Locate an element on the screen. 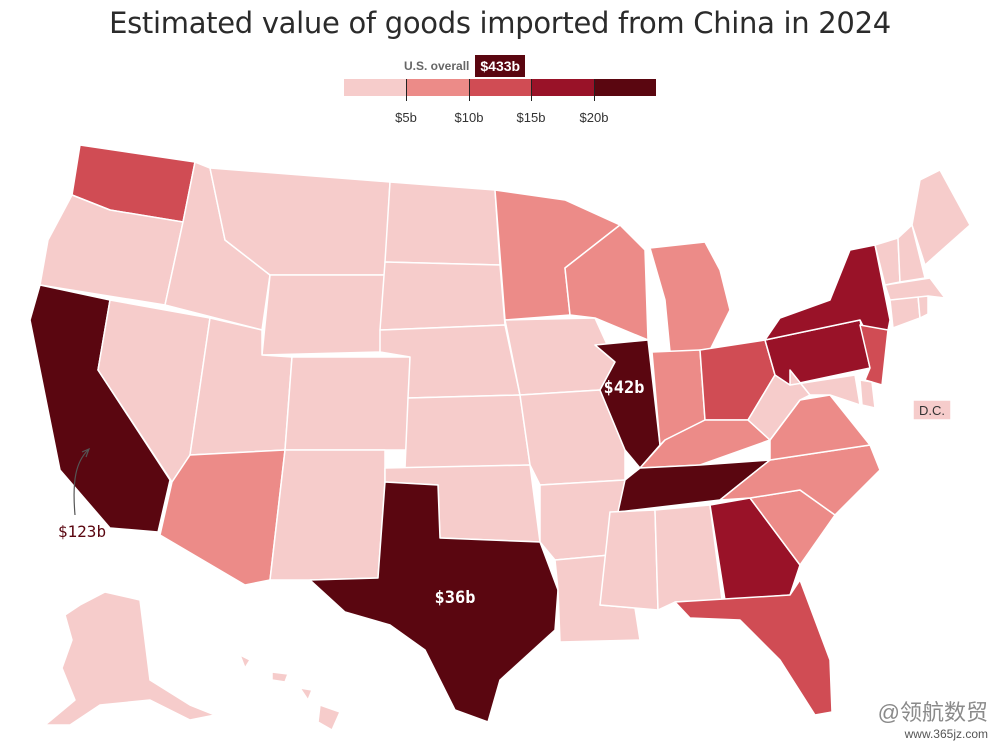 Image resolution: width=1000 pixels, height=747 pixels. state-maryland is located at coordinates (825, 387).